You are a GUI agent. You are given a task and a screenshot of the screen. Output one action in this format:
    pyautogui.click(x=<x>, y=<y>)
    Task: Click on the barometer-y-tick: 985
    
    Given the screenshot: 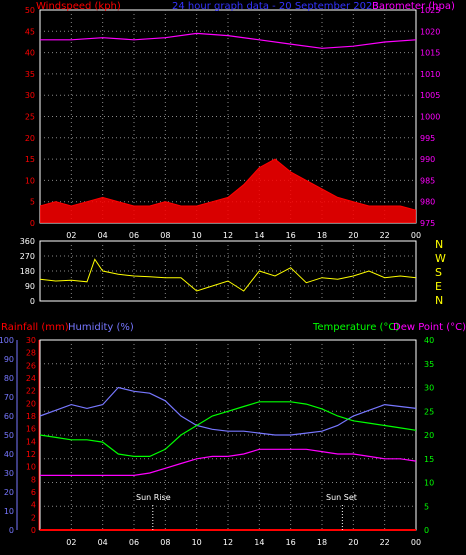 What is the action you would take?
    pyautogui.click(x=427, y=180)
    